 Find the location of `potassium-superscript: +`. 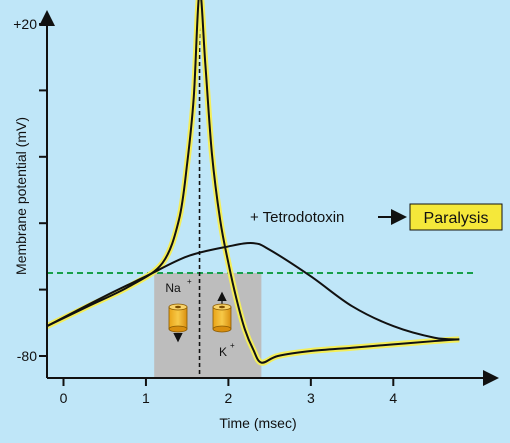

potassium-superscript: + is located at coordinates (232, 345).